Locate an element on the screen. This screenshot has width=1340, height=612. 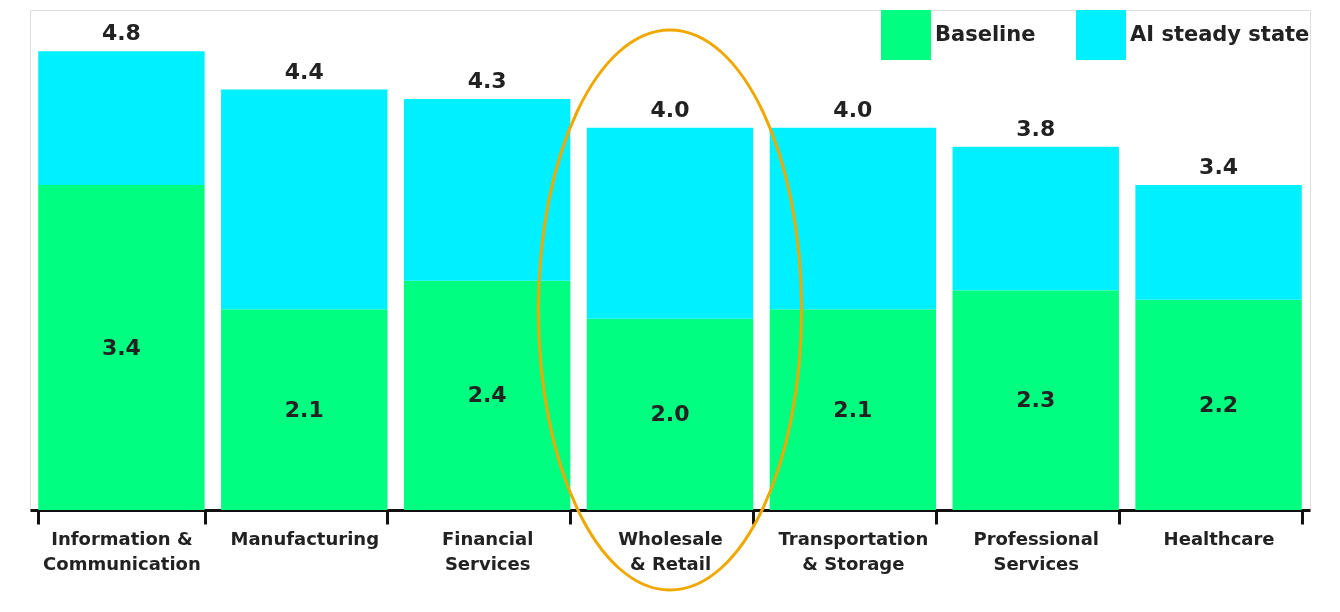
data-label: 2.3 is located at coordinates (1036, 400).